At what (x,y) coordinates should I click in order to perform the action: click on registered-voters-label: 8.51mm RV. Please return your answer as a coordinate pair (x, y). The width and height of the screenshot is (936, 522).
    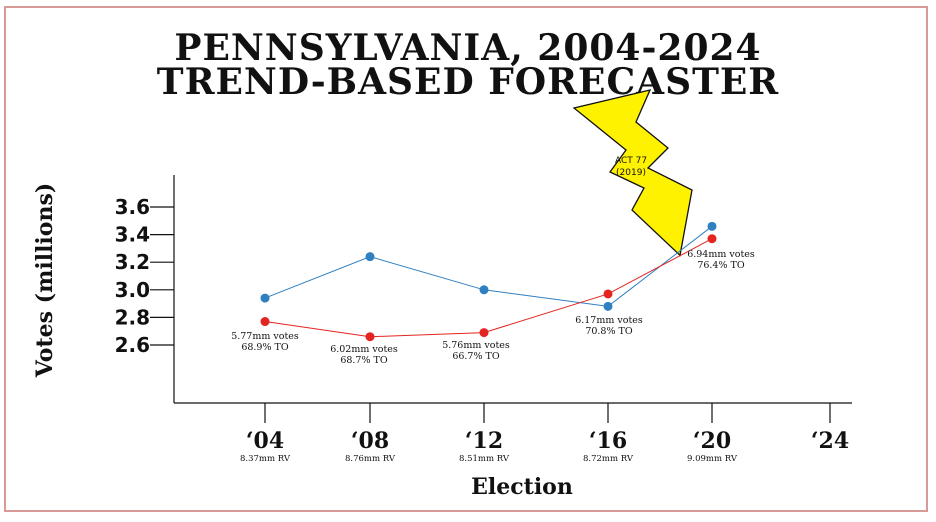
    Looking at the image, I should click on (484, 459).